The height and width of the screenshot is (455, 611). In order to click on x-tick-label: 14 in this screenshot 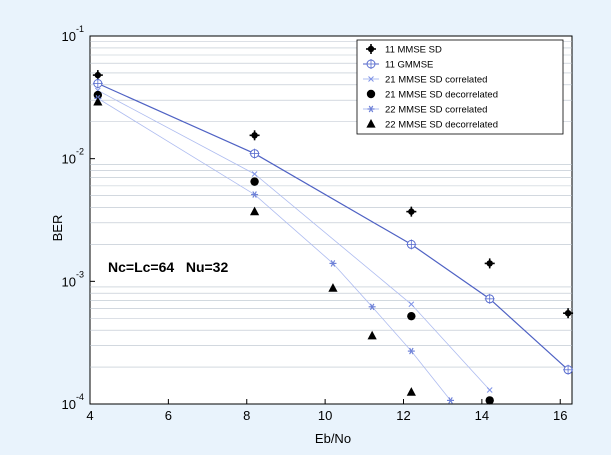, I will do `click(482, 415)`.